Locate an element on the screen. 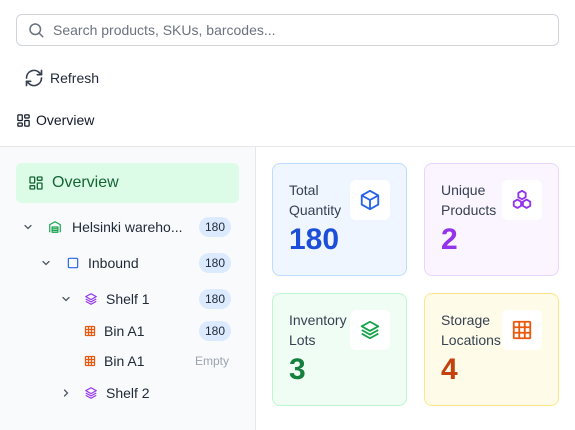 The height and width of the screenshot is (430, 575). stat-card-unique-products: Unique Products 2 is located at coordinates (491, 219).